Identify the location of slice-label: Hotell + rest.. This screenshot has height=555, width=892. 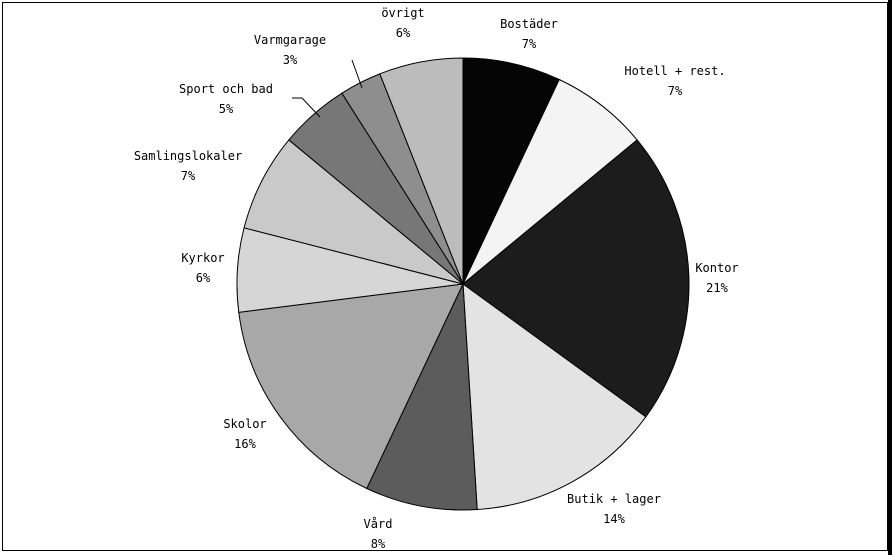
(674, 71).